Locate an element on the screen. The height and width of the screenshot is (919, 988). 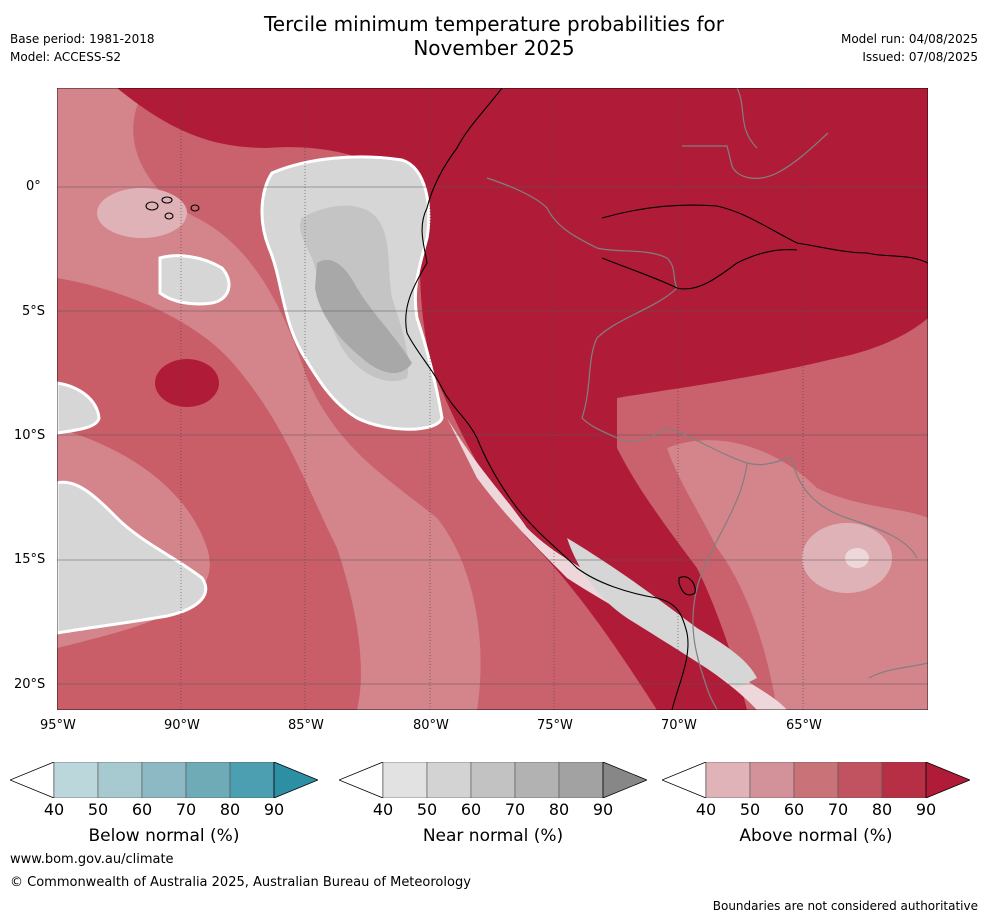
lat-label-10s: 10°S is located at coordinates (30, 435).